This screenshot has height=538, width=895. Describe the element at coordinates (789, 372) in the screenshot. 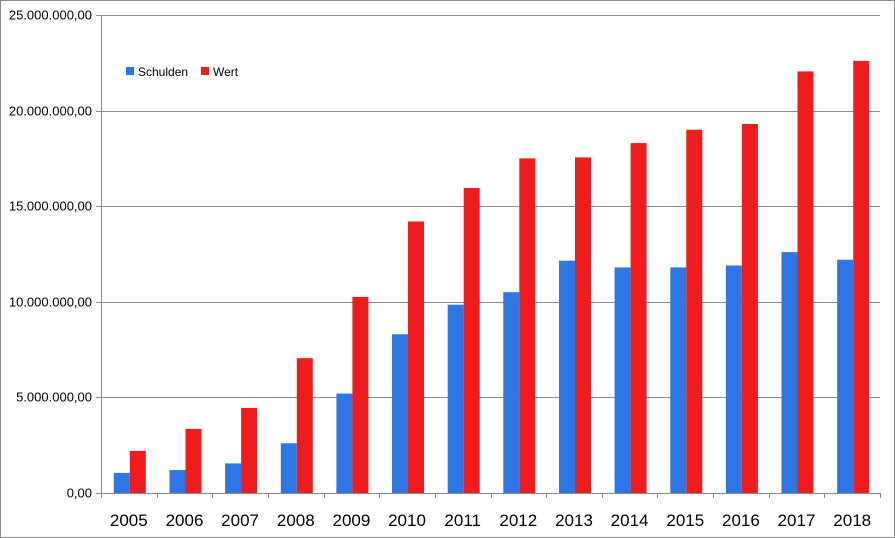

I see `bar-schulden-2017` at that location.